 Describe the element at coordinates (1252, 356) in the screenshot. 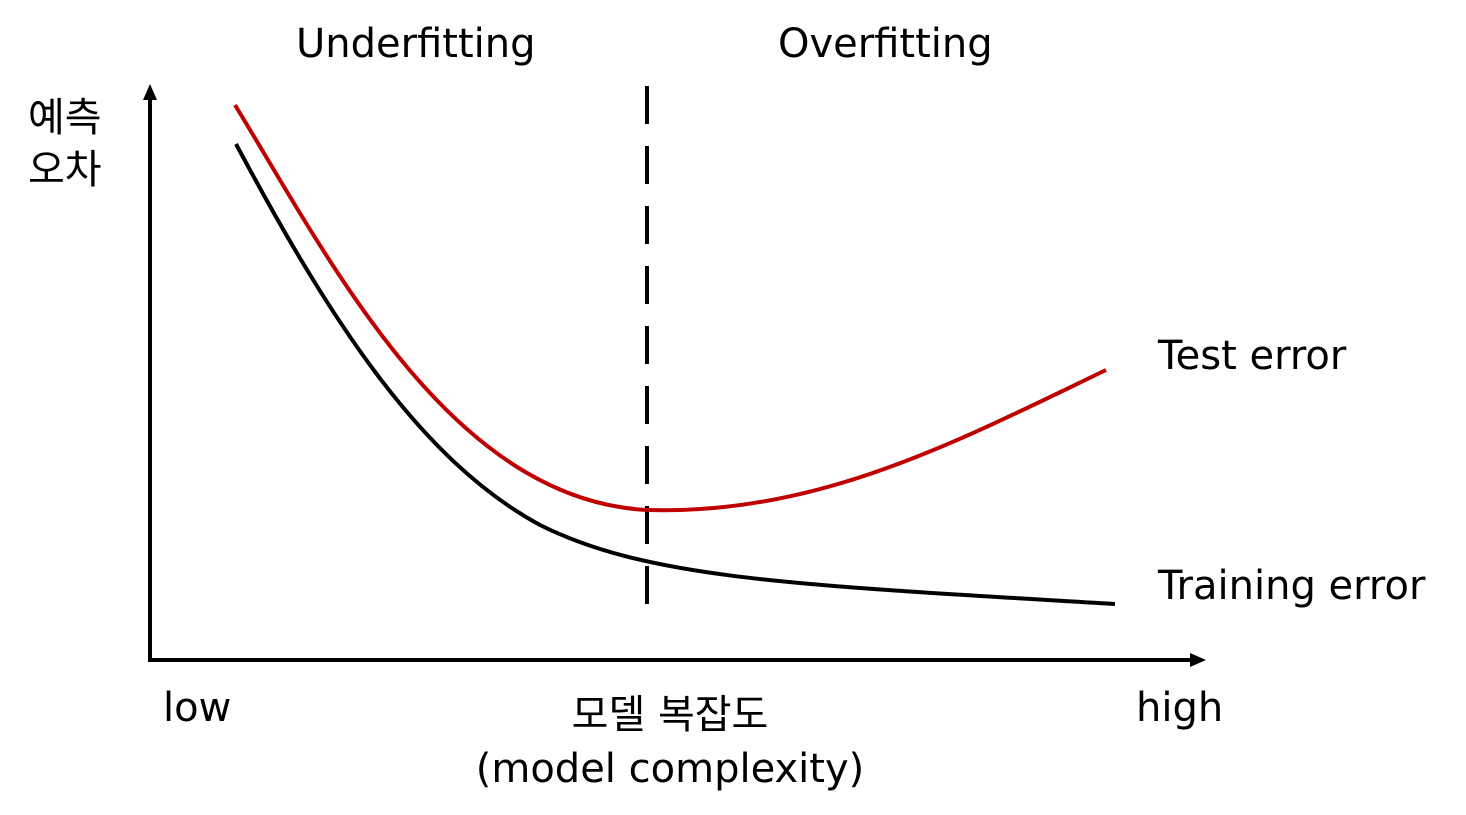

I see `test-error-label: Test error` at that location.